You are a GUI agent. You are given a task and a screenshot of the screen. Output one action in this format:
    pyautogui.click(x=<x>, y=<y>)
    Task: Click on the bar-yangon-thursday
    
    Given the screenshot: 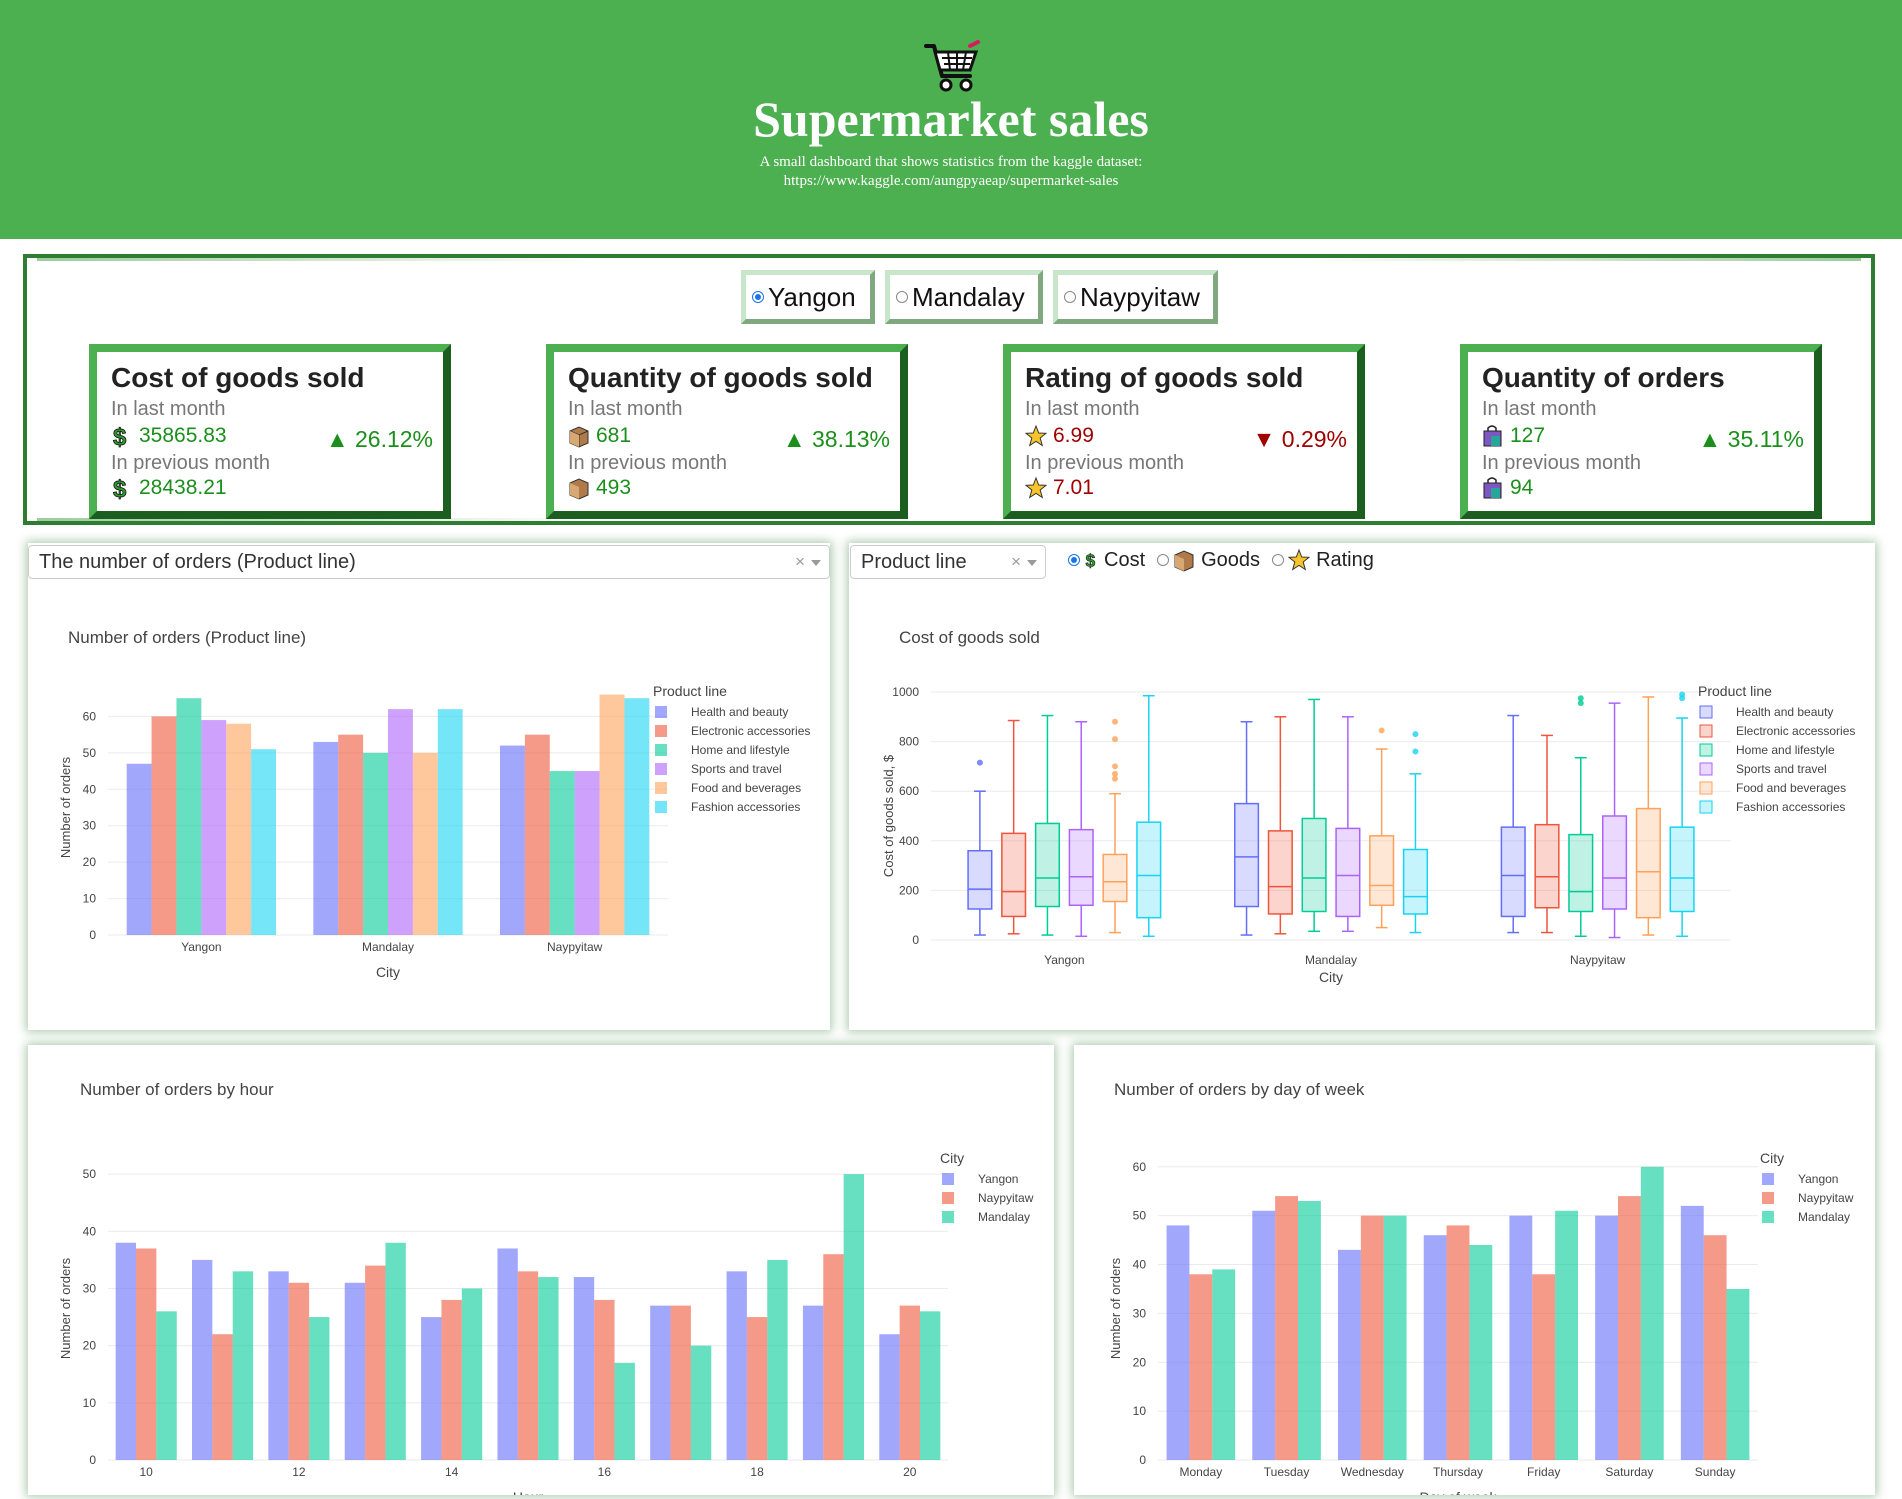 What is the action you would take?
    pyautogui.click(x=1435, y=1347)
    